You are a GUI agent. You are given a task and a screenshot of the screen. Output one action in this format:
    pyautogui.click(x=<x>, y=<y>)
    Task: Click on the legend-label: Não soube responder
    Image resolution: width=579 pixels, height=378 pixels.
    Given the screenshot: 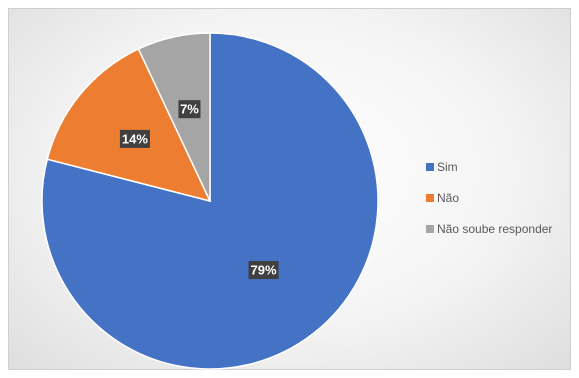 What is the action you would take?
    pyautogui.click(x=495, y=228)
    